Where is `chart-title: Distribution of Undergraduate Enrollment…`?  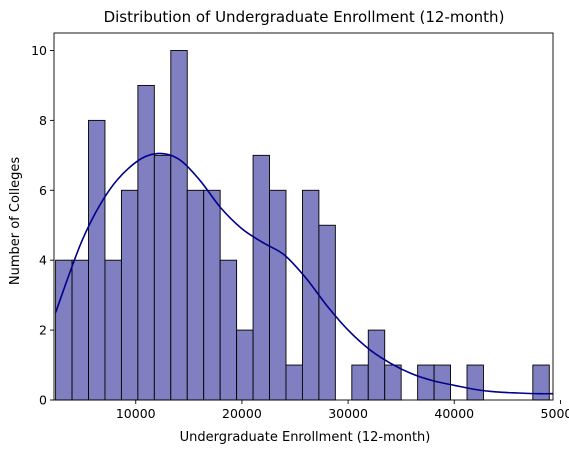
chart-title: Distribution of Undergraduate Enrollment… is located at coordinates (304, 17).